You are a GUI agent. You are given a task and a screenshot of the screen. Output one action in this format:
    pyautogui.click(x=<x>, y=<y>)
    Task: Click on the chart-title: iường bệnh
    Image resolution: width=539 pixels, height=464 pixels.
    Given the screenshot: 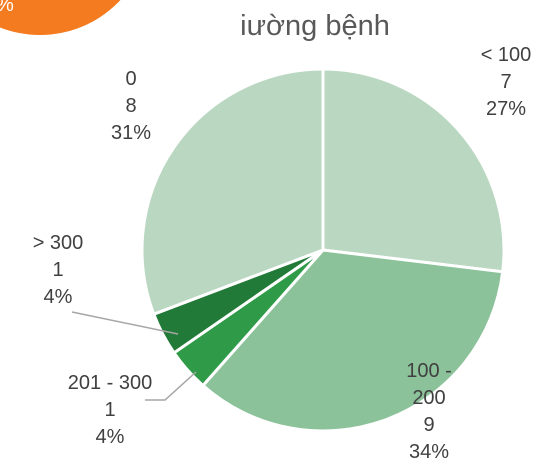 What is the action you would take?
    pyautogui.click(x=315, y=26)
    